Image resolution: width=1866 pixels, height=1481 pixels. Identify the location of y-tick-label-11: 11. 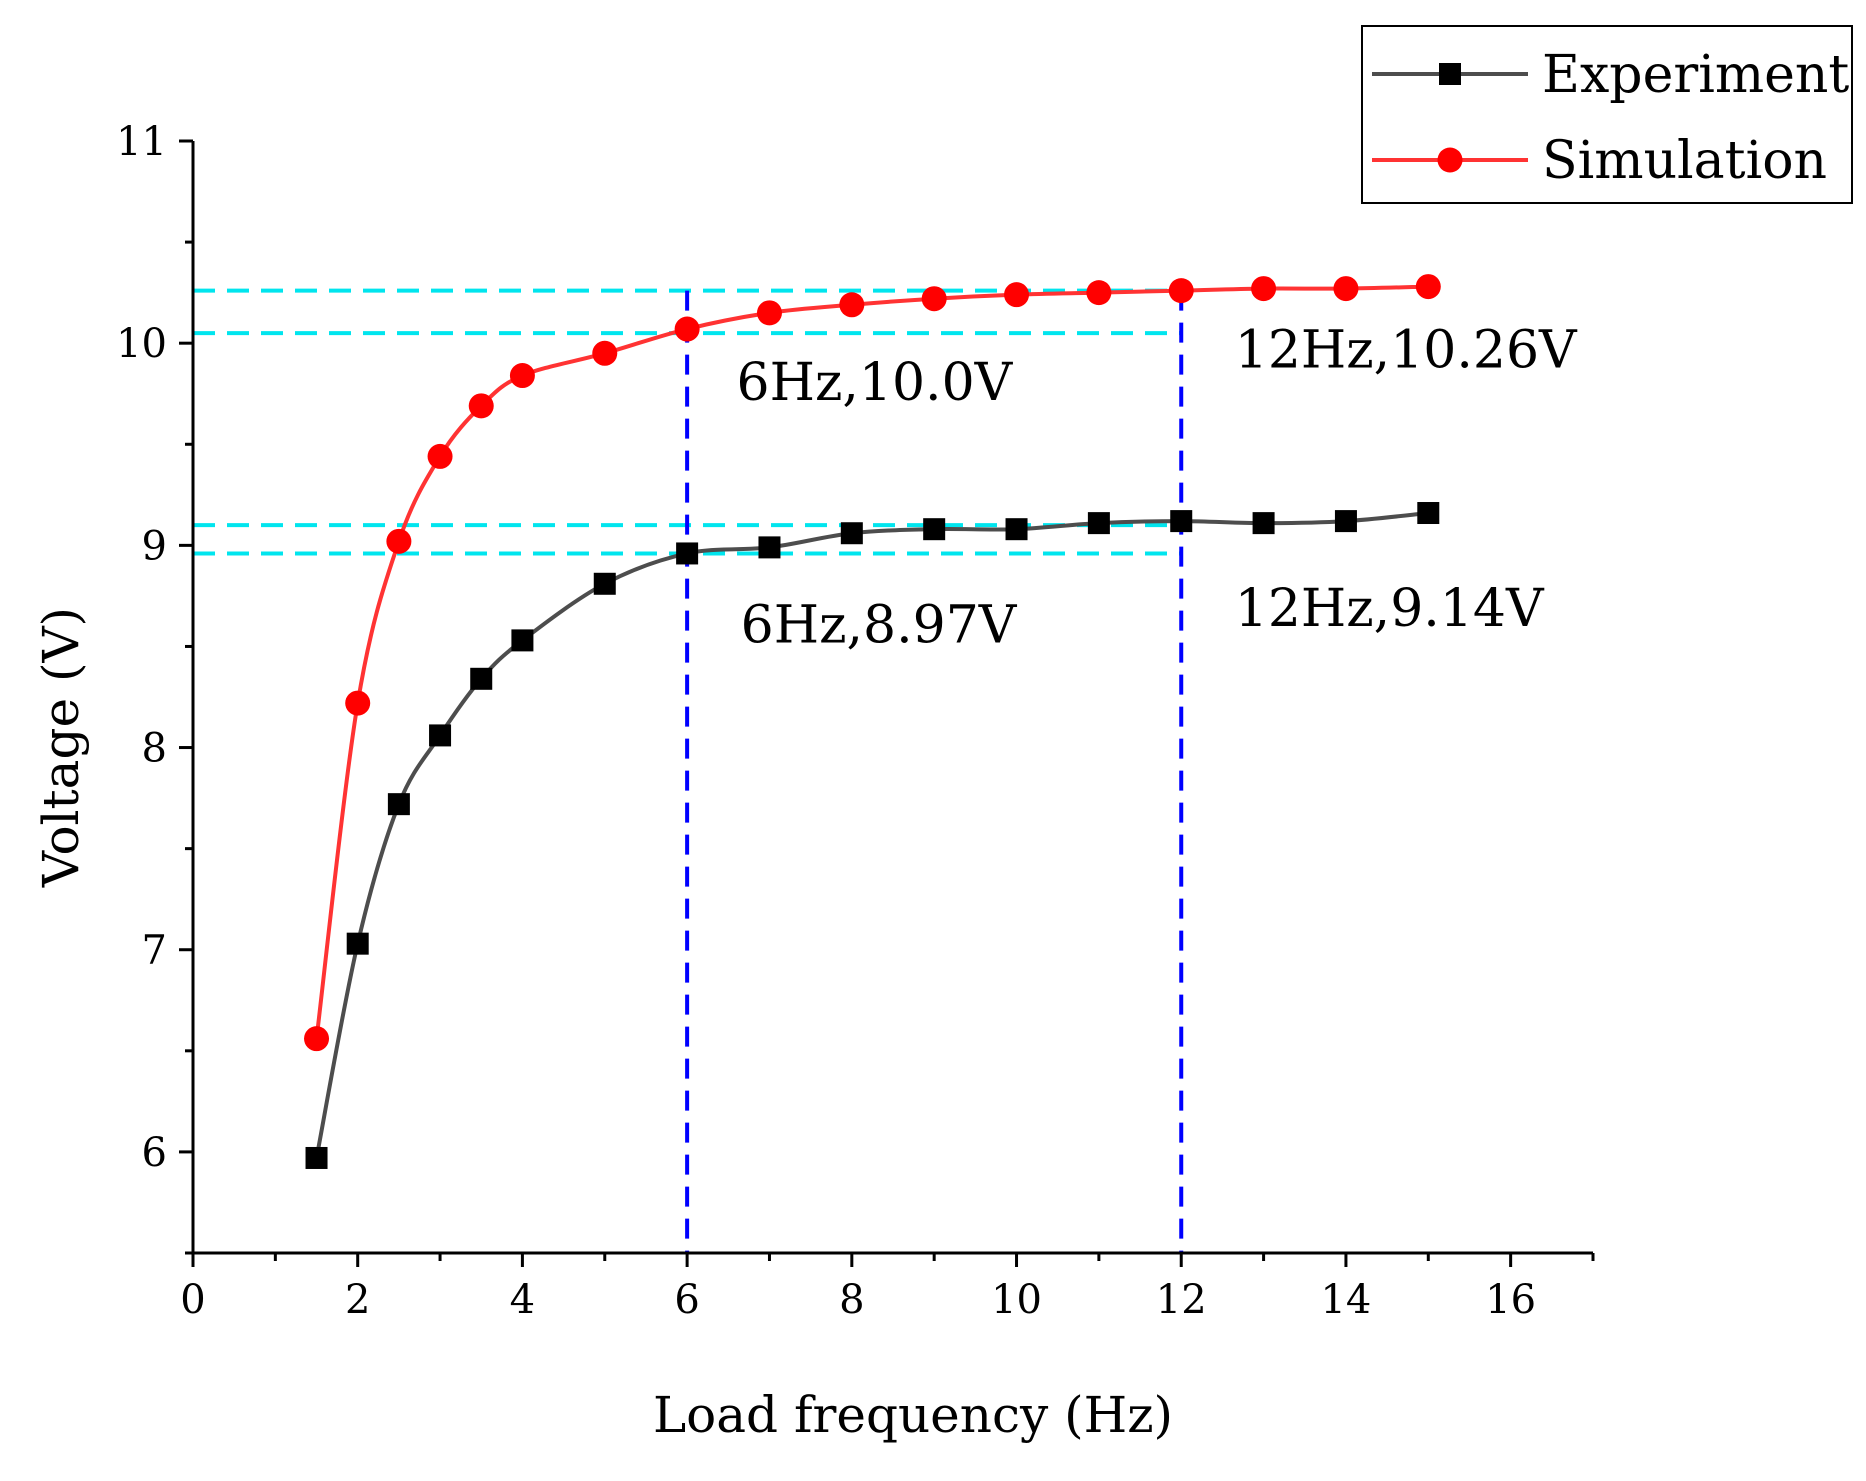
(141, 142).